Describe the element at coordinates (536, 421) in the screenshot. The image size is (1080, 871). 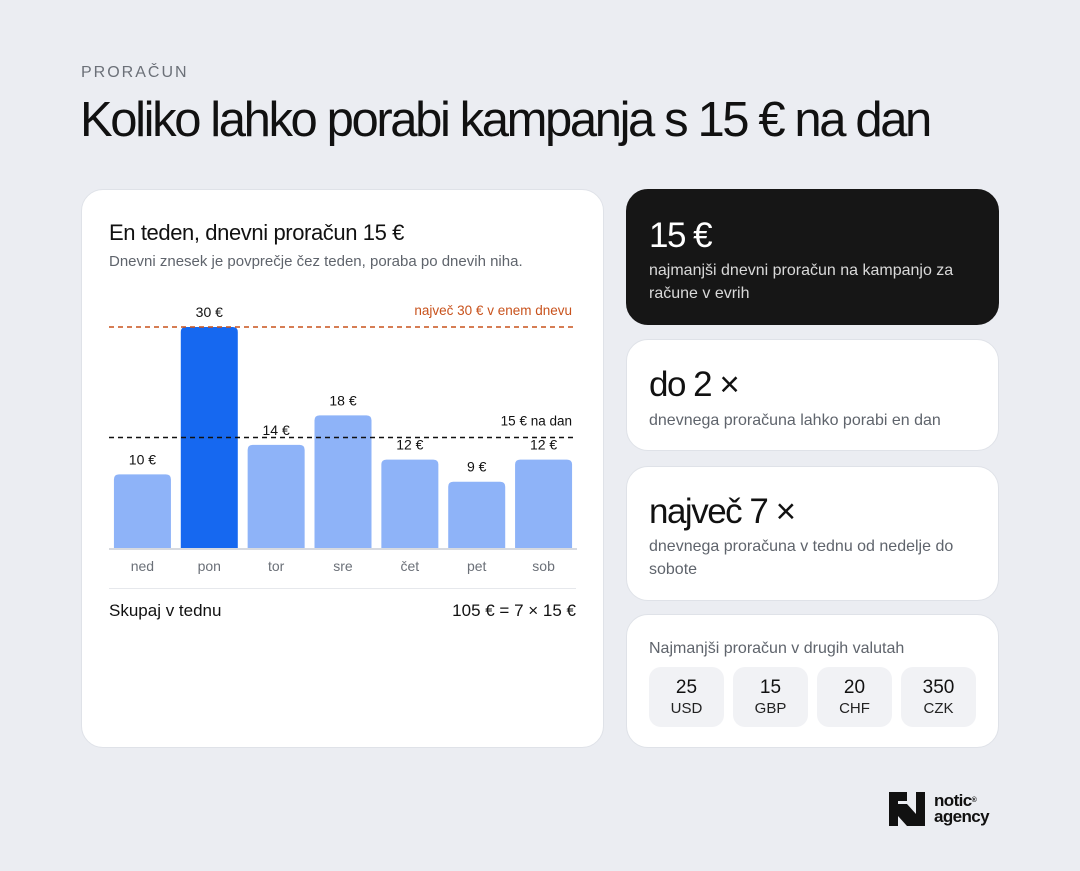
I see `reference-line-label: 15 € na dan` at that location.